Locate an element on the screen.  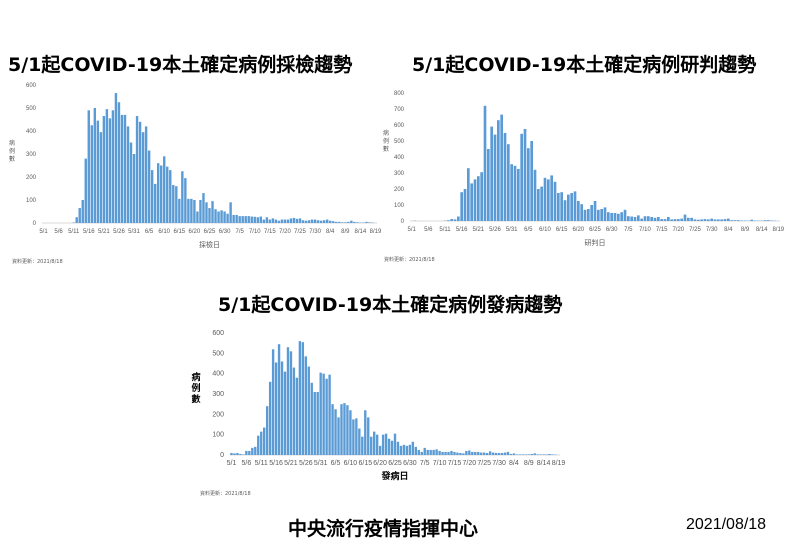
x-tick-label: 6/20 is located at coordinates (195, 232).